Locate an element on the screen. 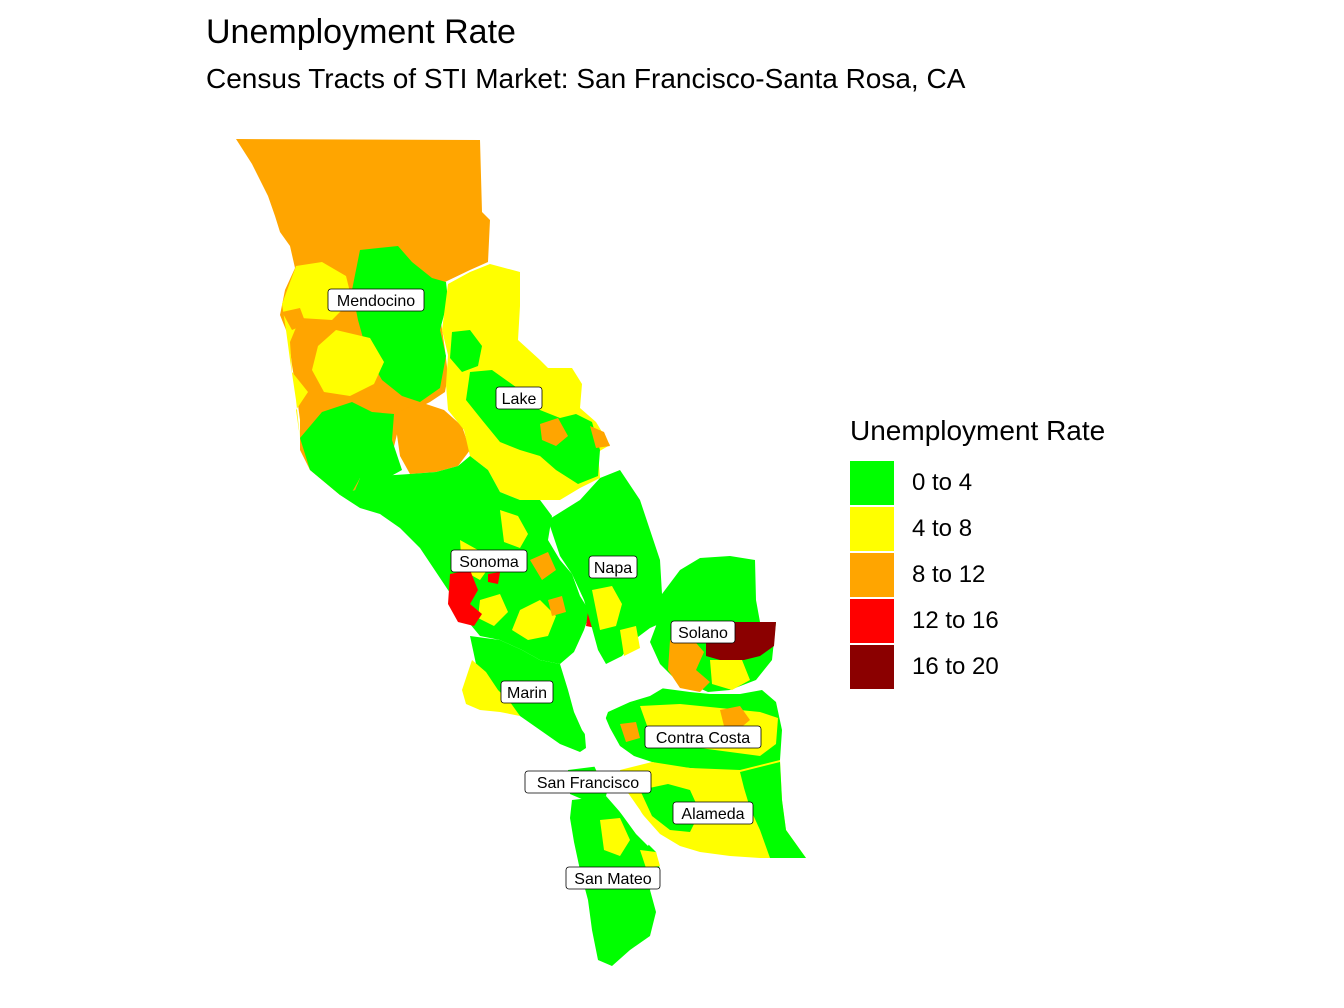 The height and width of the screenshot is (1008, 1344). label-napa: Napa is located at coordinates (613, 567).